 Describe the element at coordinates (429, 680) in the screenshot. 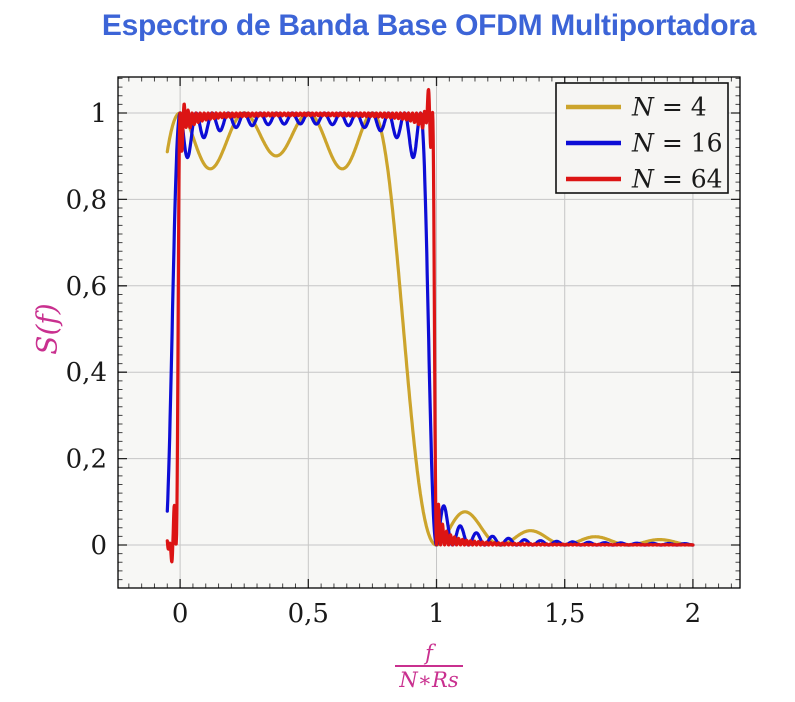

I see `x-axis-label-denominator: N∗Rs` at that location.